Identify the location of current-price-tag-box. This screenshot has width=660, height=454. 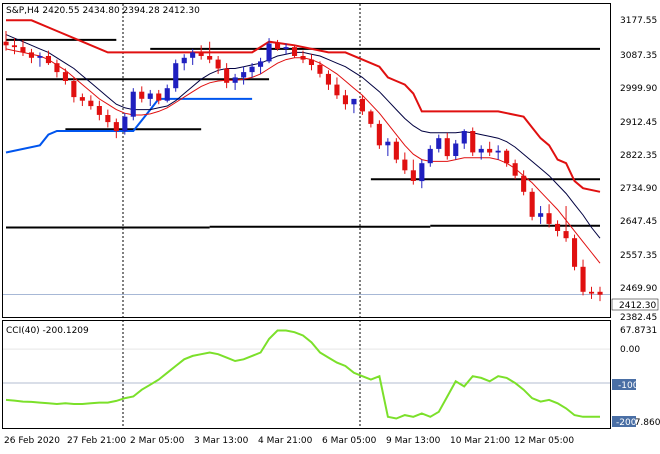
(635, 304).